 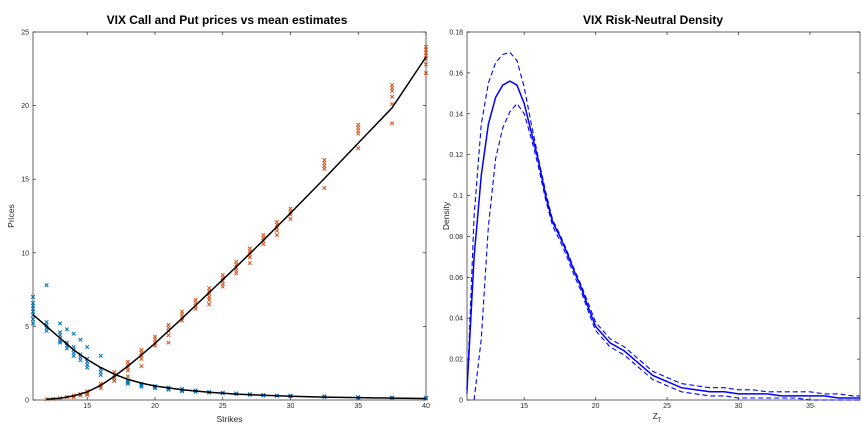 What do you see at coordinates (655, 416) in the screenshot?
I see `x-axis-label-main: Z` at bounding box center [655, 416].